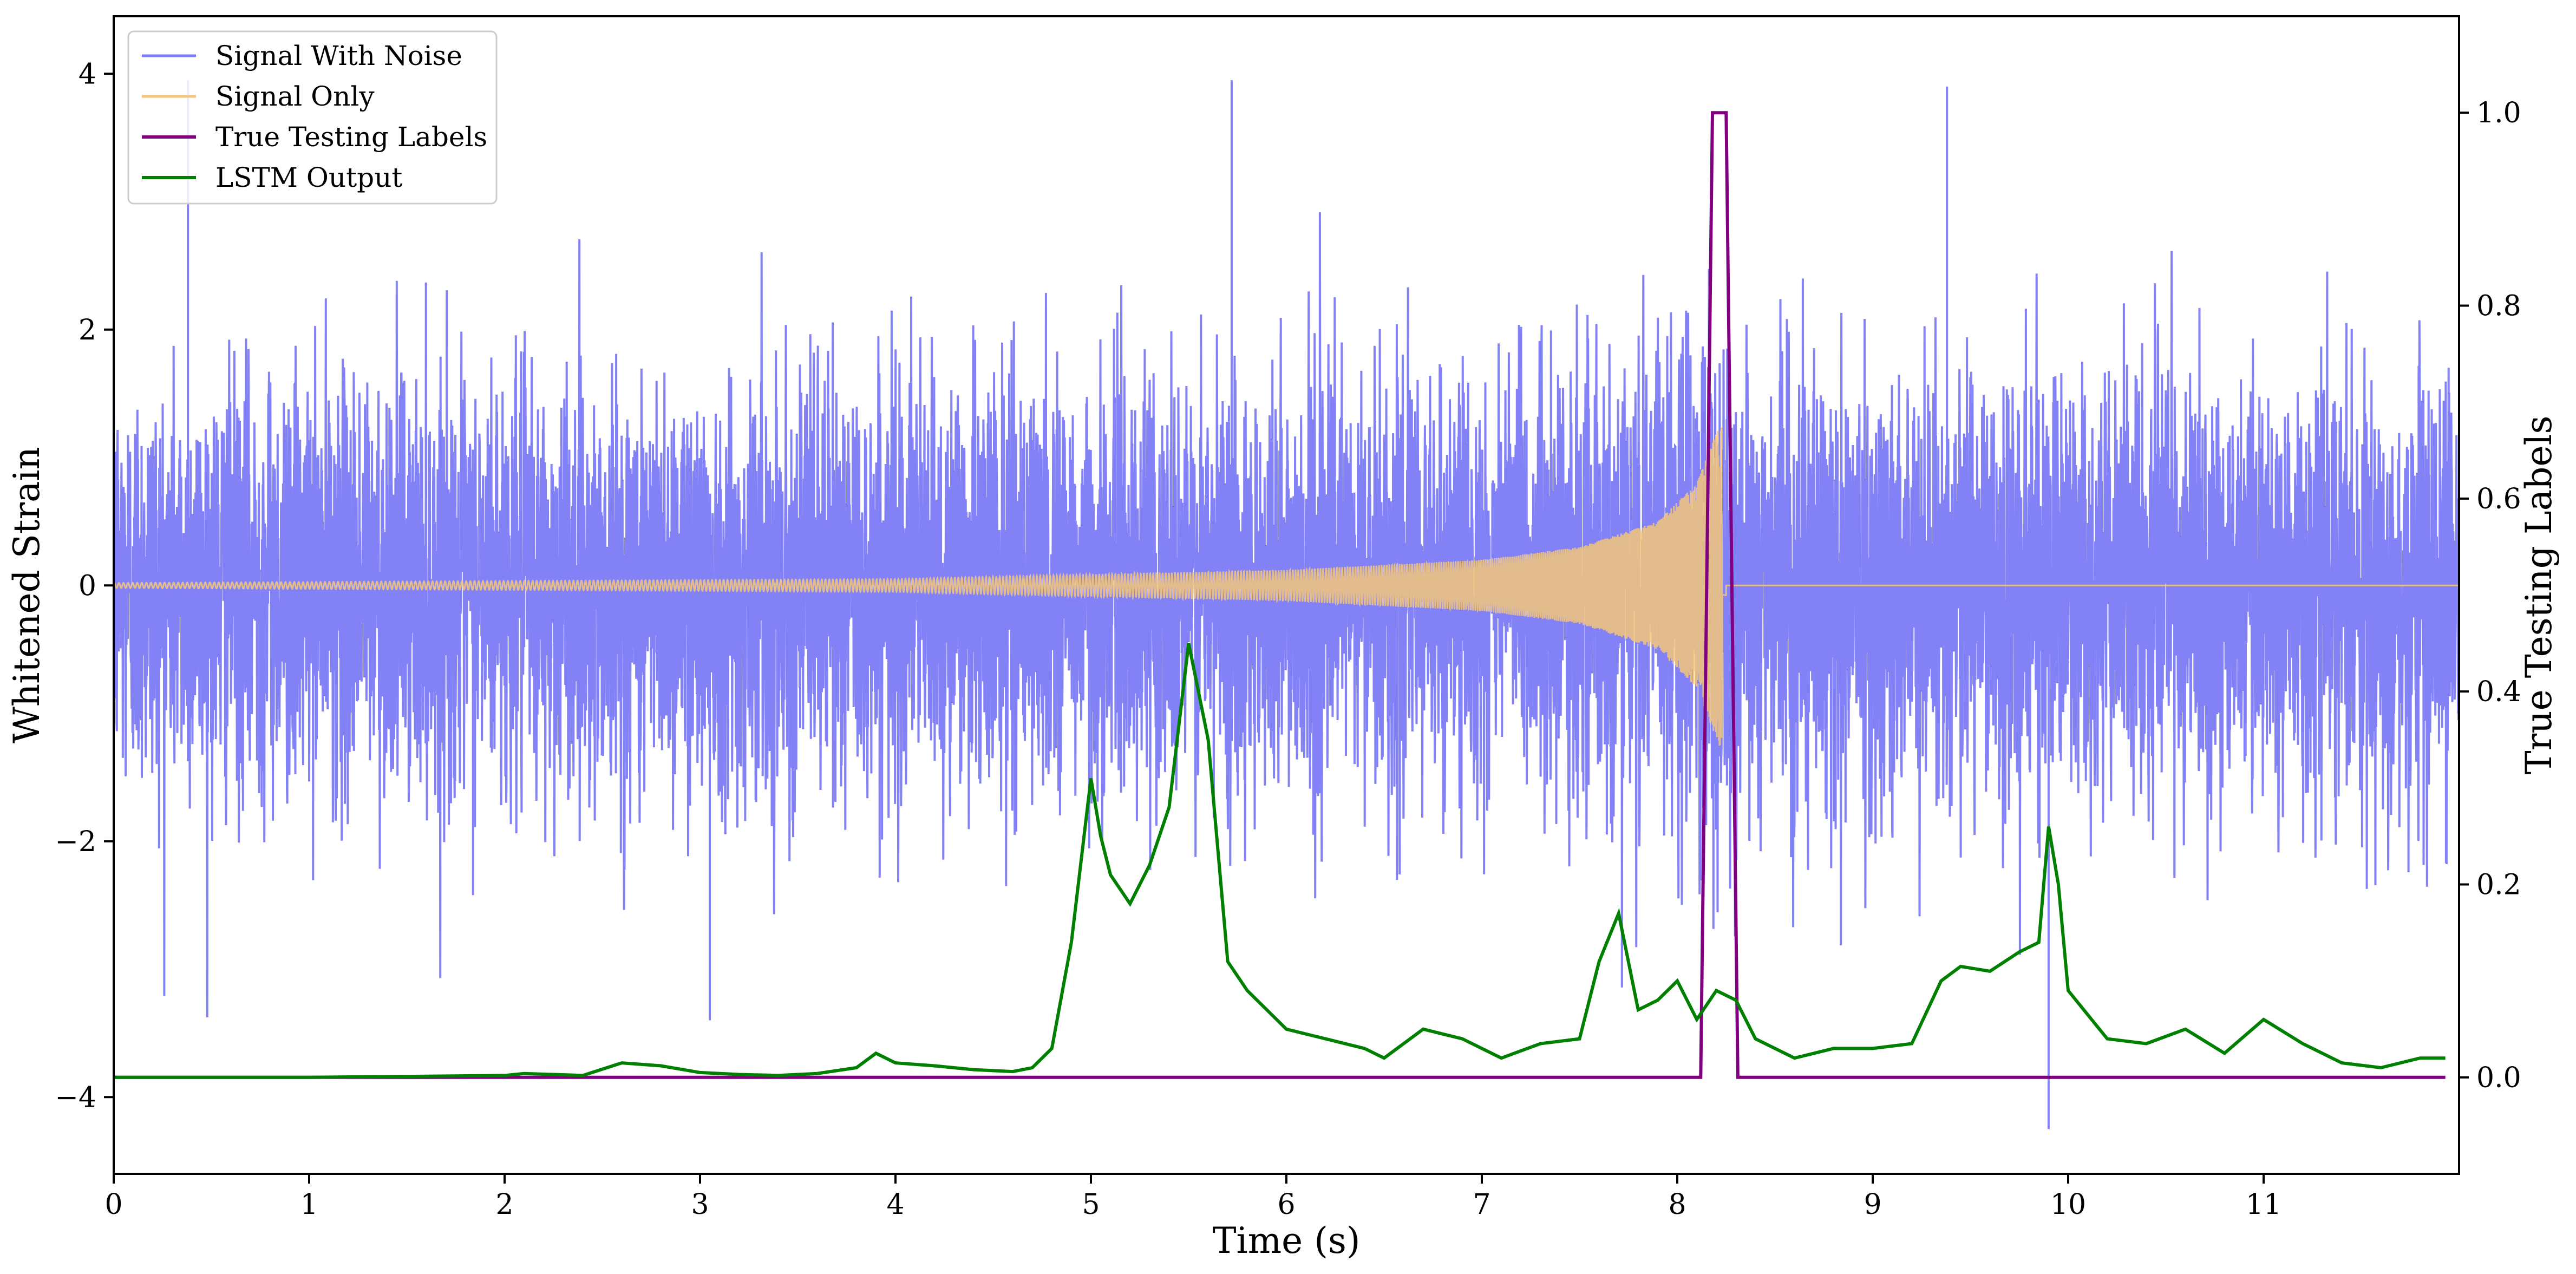  I want to click on x-tick-label: 2, so click(504, 1204).